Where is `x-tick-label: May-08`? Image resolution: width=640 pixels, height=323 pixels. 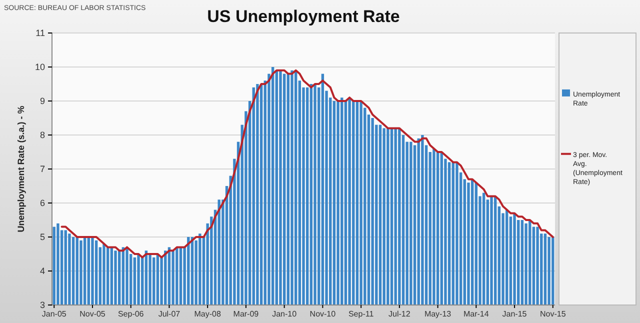 x-tick-label: May-08 is located at coordinates (208, 314).